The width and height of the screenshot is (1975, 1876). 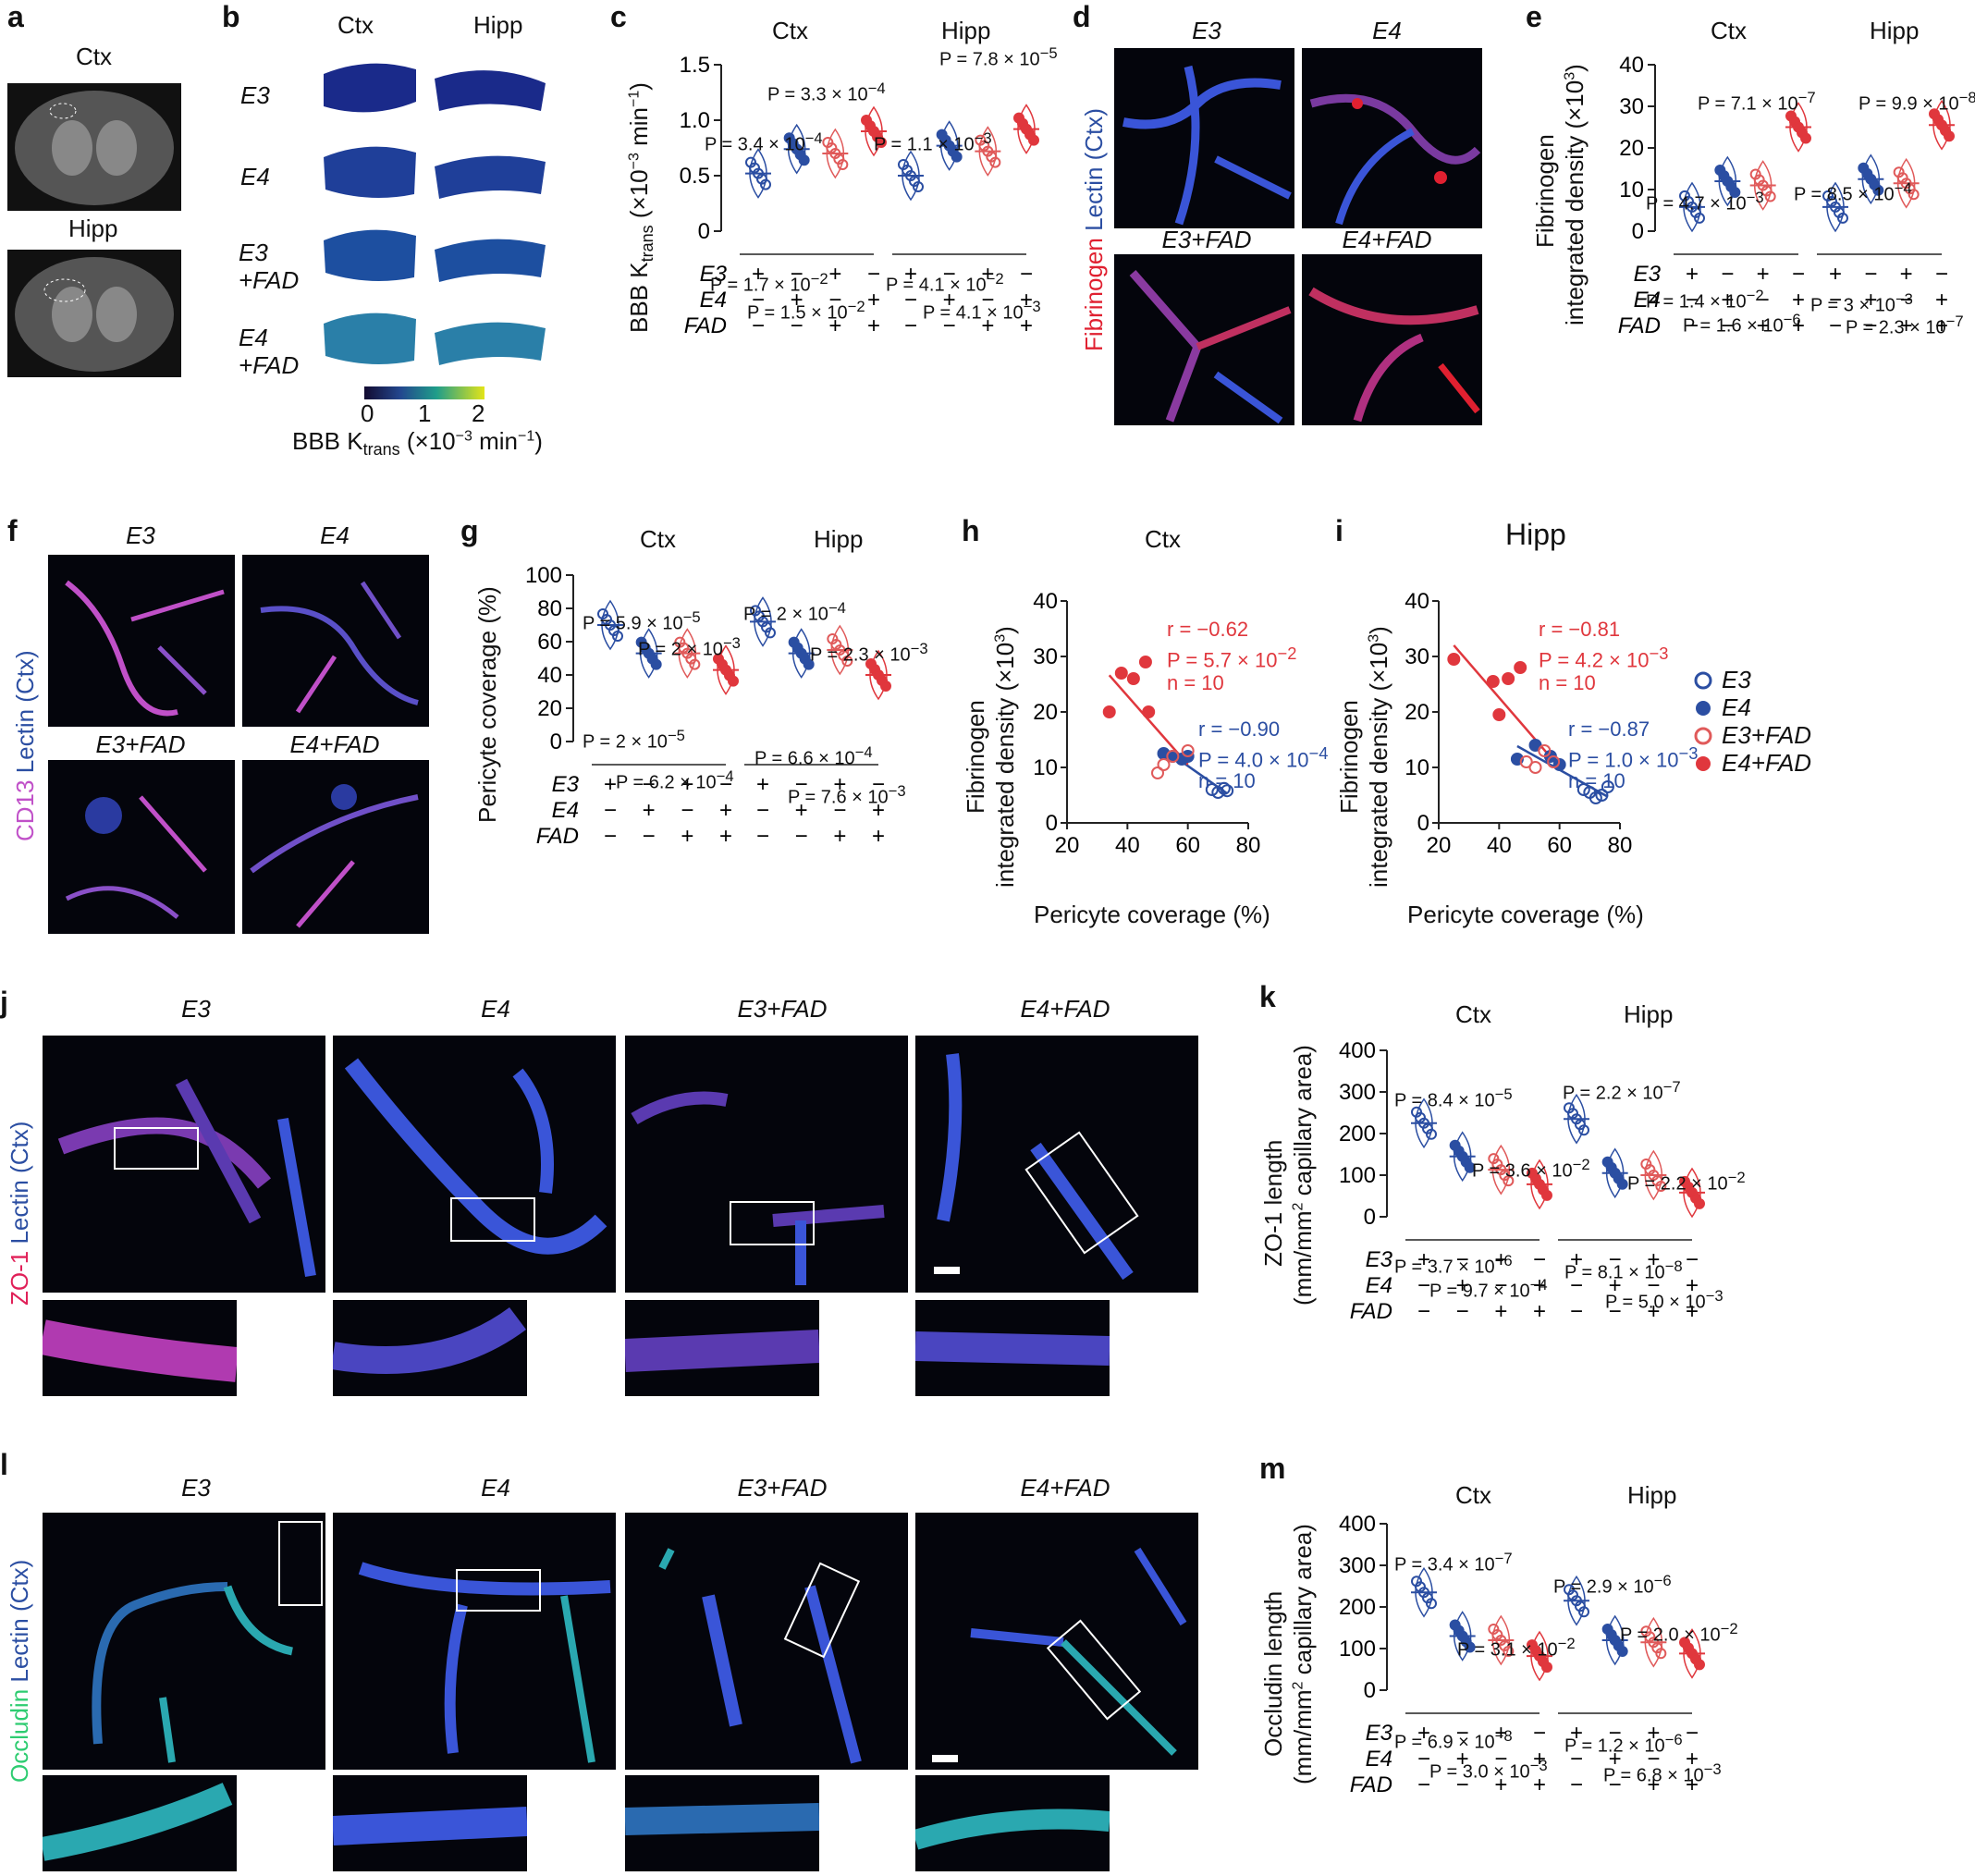 What do you see at coordinates (140, 1823) in the screenshot?
I see `inset-l-e3` at bounding box center [140, 1823].